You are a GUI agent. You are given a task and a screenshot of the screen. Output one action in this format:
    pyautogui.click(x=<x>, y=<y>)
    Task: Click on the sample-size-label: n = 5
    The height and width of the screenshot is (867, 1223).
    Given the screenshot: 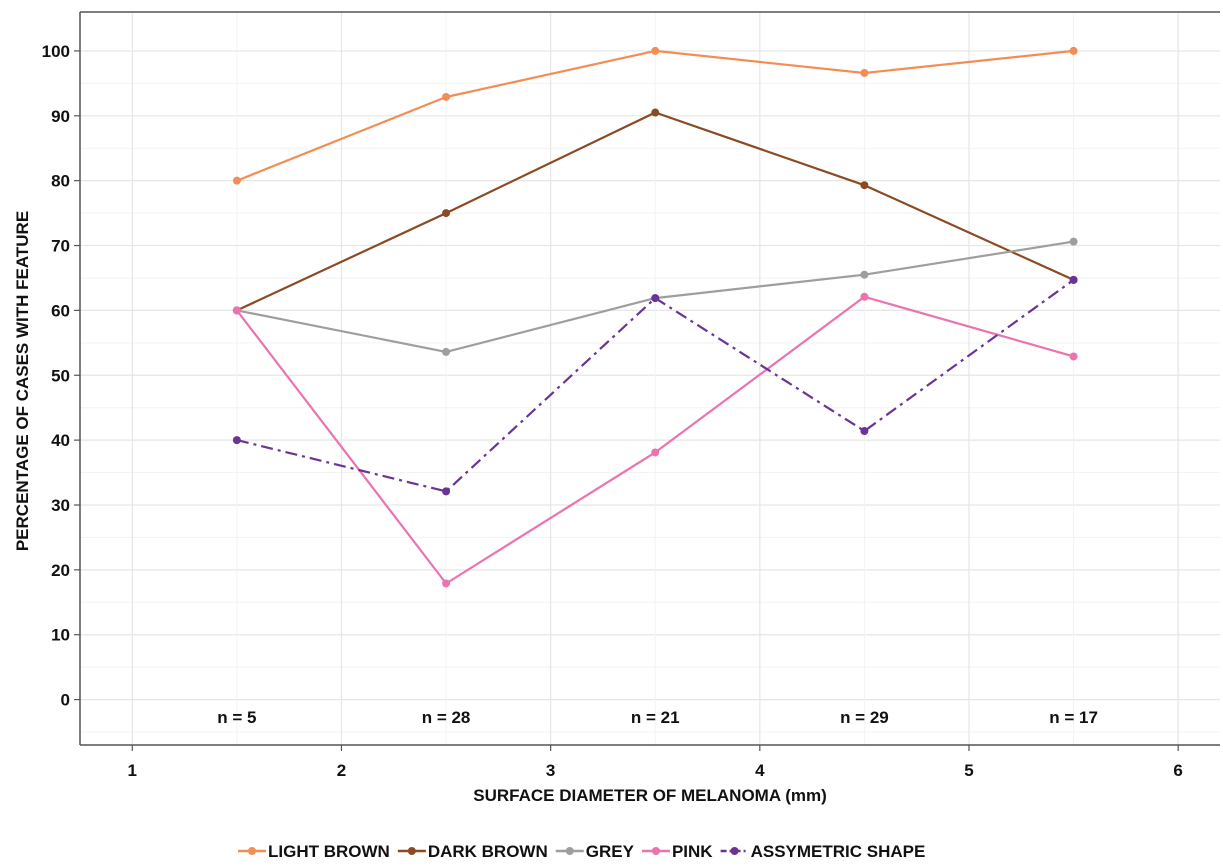 What is the action you would take?
    pyautogui.click(x=236, y=717)
    